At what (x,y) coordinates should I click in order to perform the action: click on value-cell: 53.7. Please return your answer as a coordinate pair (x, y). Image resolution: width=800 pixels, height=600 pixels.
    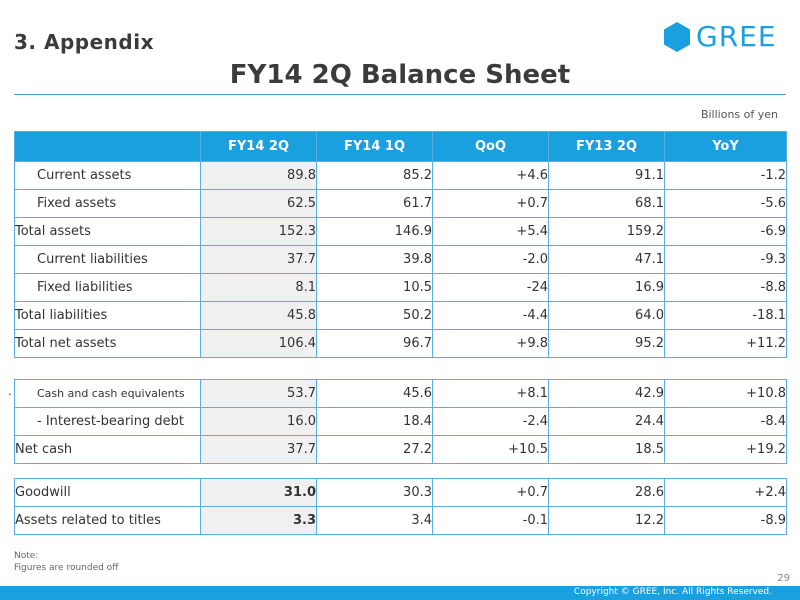
    Looking at the image, I should click on (258, 393).